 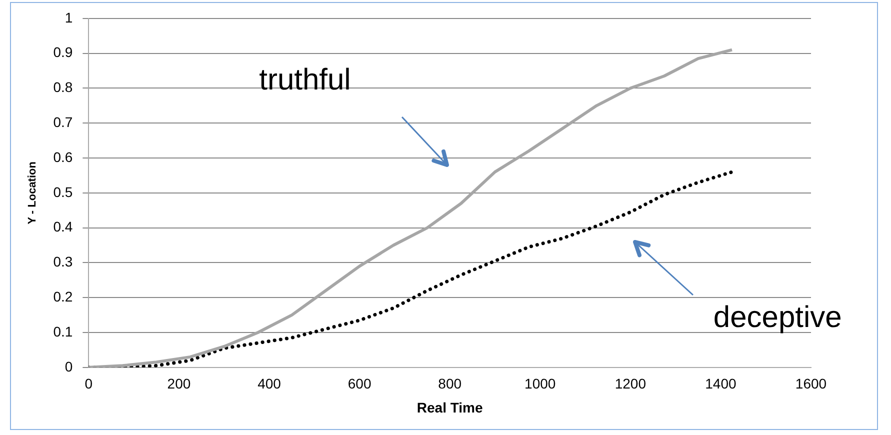 I want to click on y-tick-label: 0.2, so click(x=63, y=296).